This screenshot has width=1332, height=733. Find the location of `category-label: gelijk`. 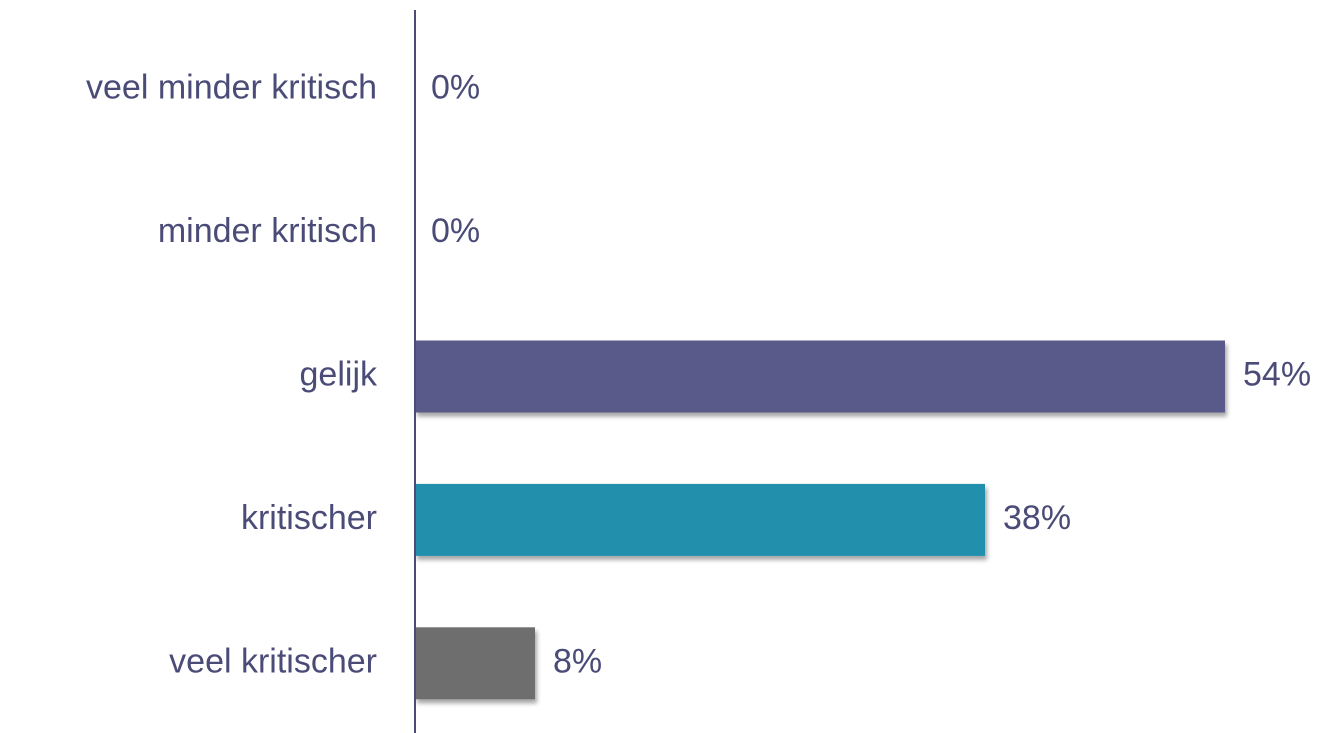

category-label: gelijk is located at coordinates (339, 374).